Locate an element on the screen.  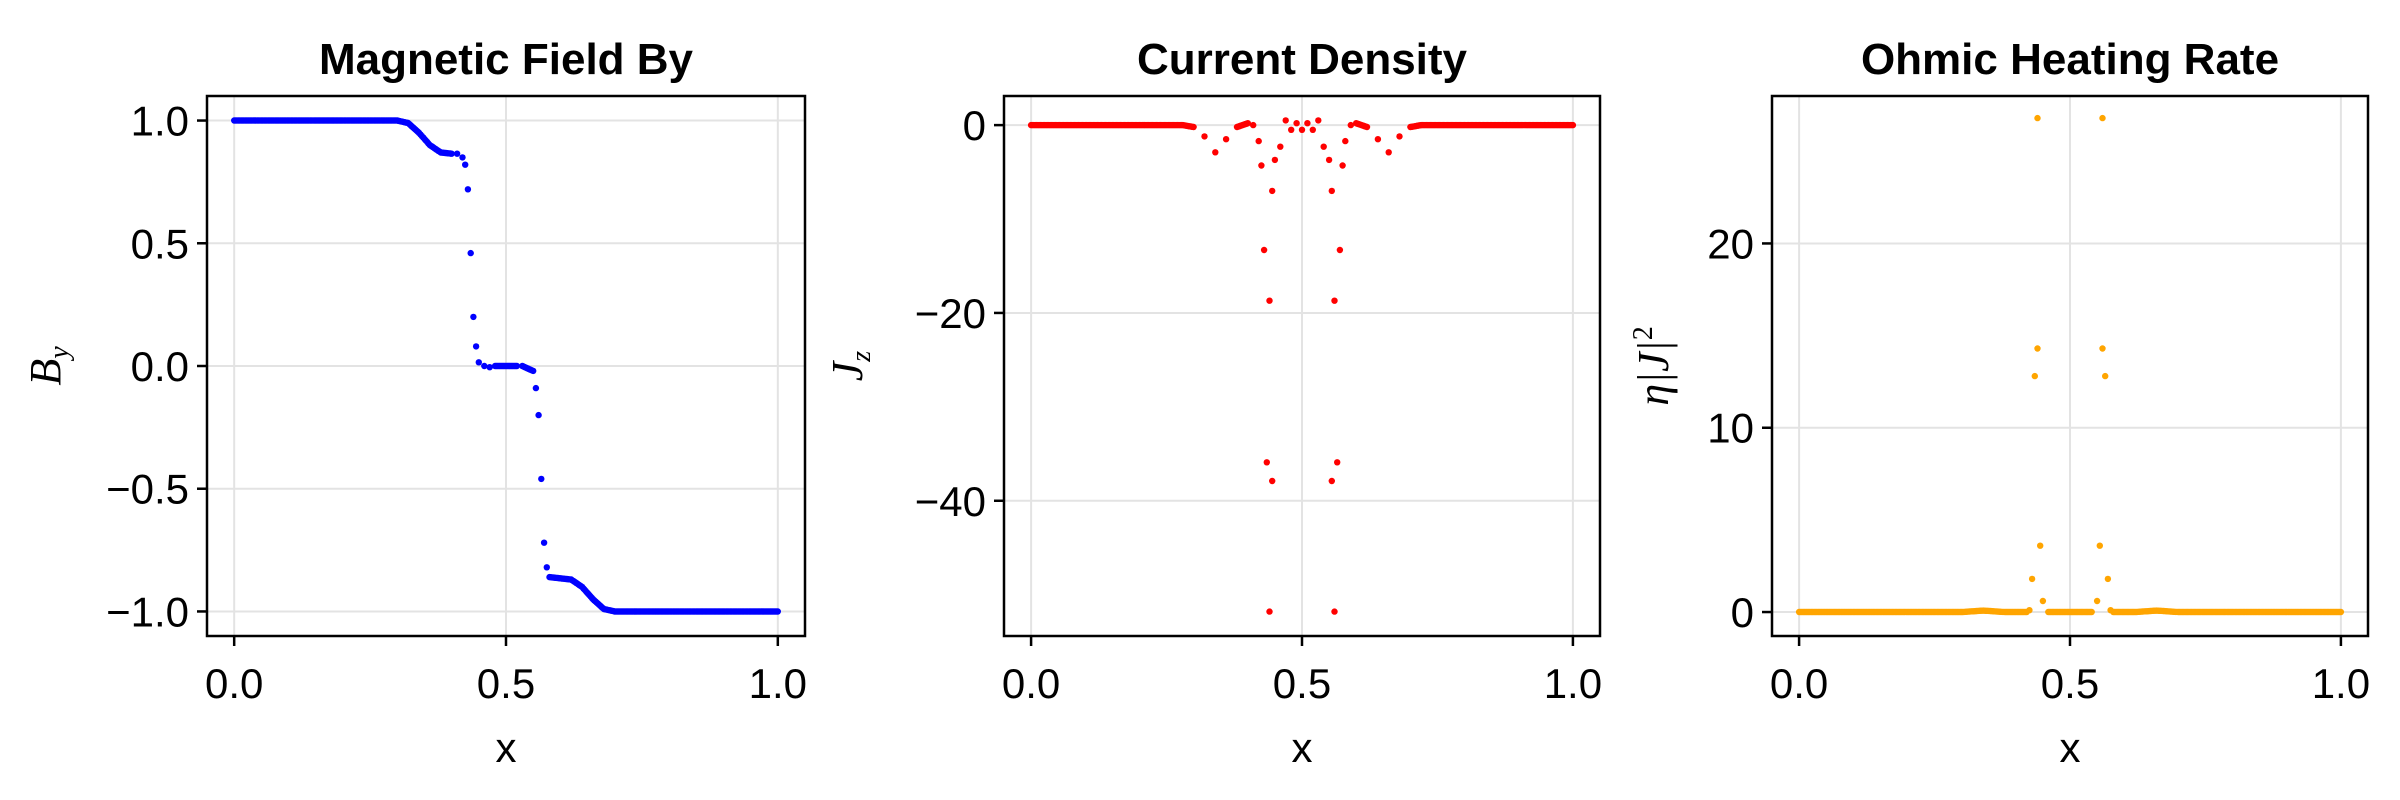
y-tick-label: 20 is located at coordinates (1730, 243).